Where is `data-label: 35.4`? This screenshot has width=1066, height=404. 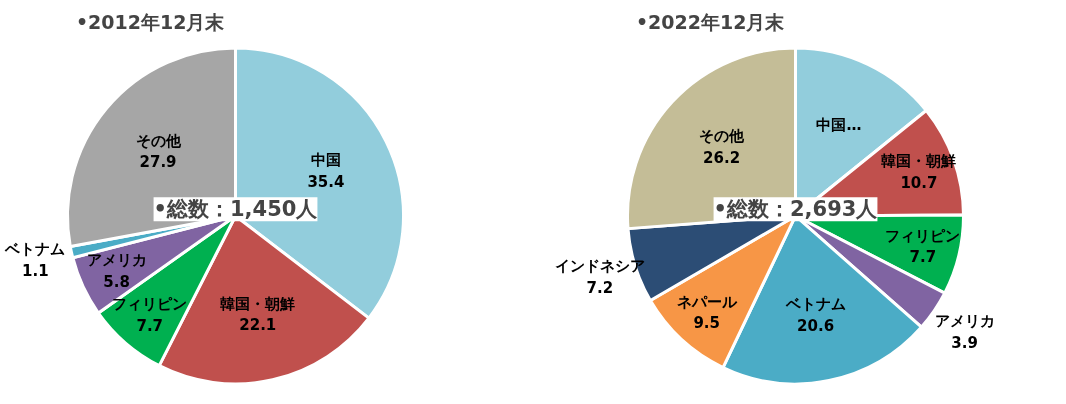 data-label: 35.4 is located at coordinates (326, 182).